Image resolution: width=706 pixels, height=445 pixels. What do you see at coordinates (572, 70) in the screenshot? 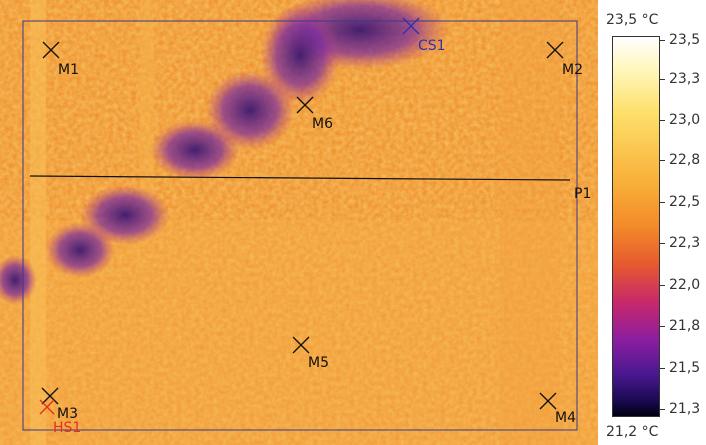
I see `marker-m2-label: M2` at bounding box center [572, 70].